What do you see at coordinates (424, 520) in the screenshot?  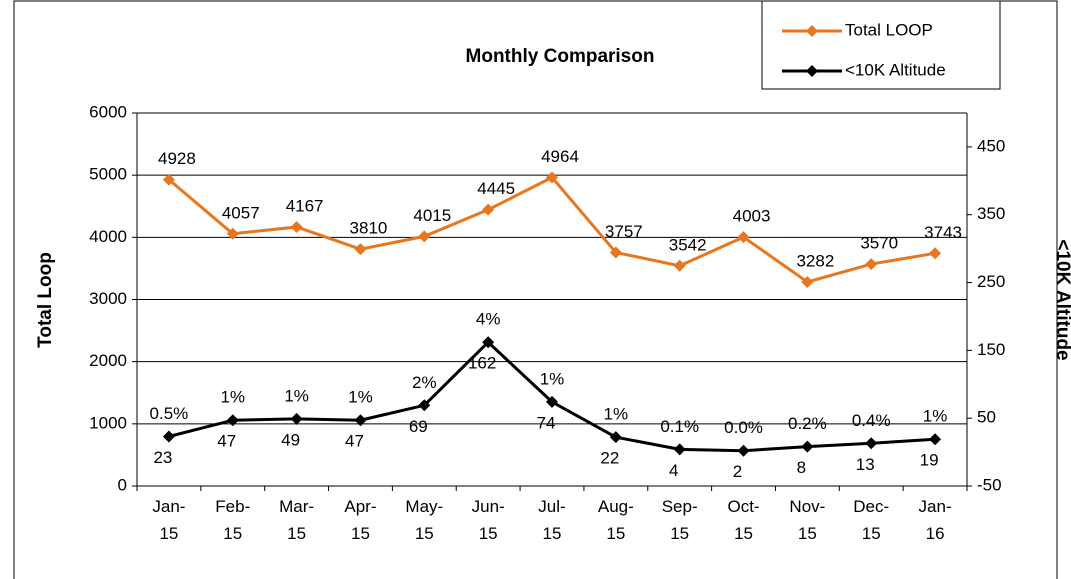 I see `x-tick-label: May-15` at bounding box center [424, 520].